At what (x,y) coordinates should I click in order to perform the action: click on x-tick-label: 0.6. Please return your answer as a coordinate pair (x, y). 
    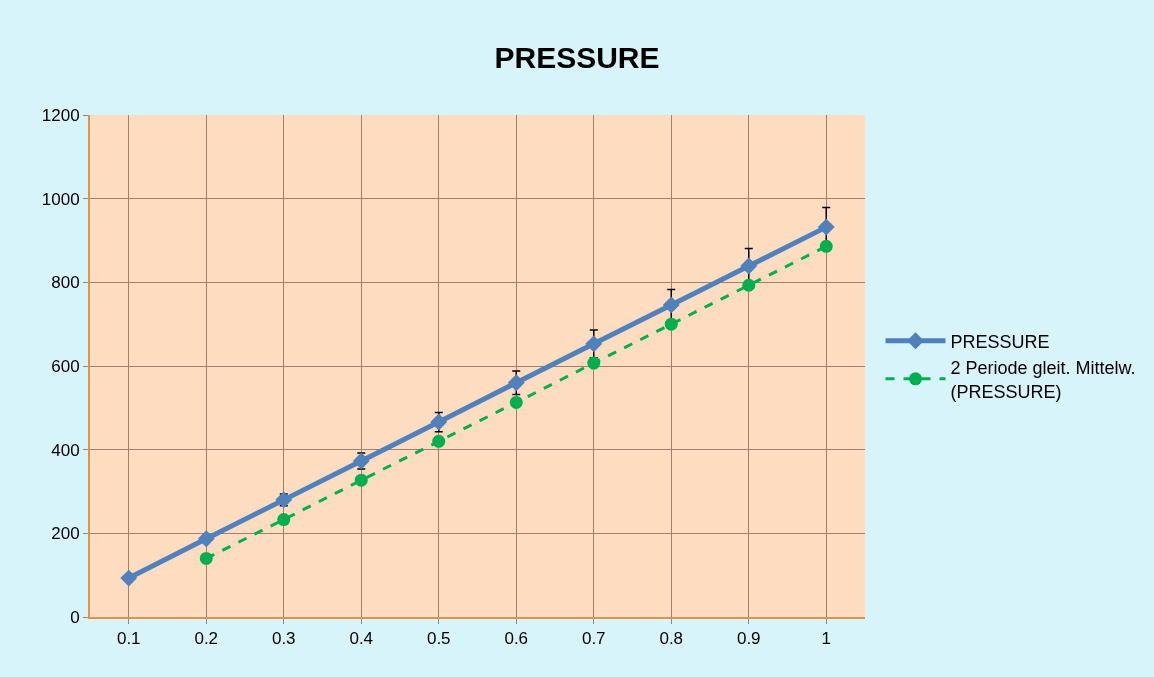
    Looking at the image, I should click on (516, 639).